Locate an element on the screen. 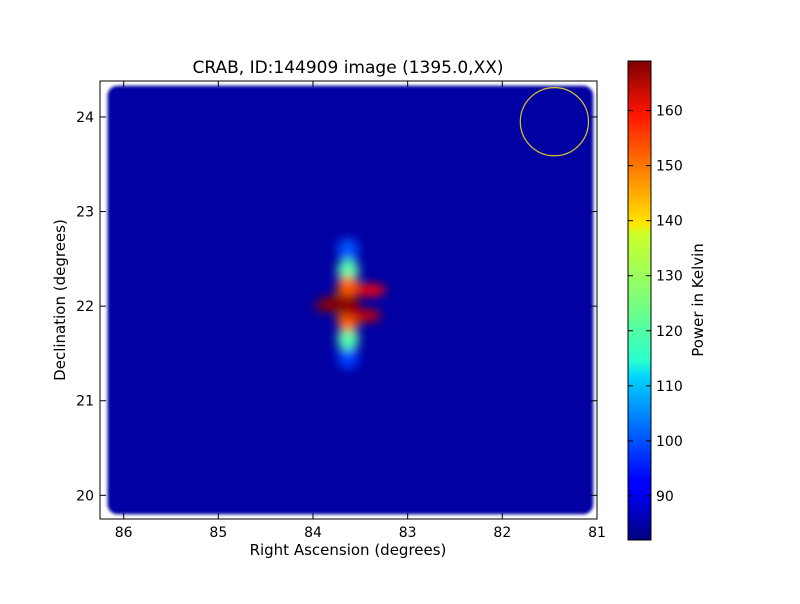 The width and height of the screenshot is (800, 604). colorbar-tick-label: 160 is located at coordinates (669, 112).